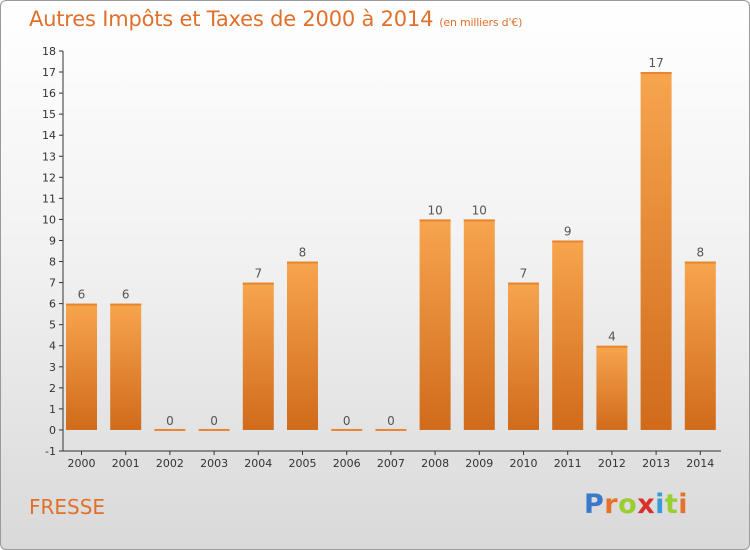  Describe the element at coordinates (700, 463) in the screenshot. I see `x-tick-label: 2014` at that location.